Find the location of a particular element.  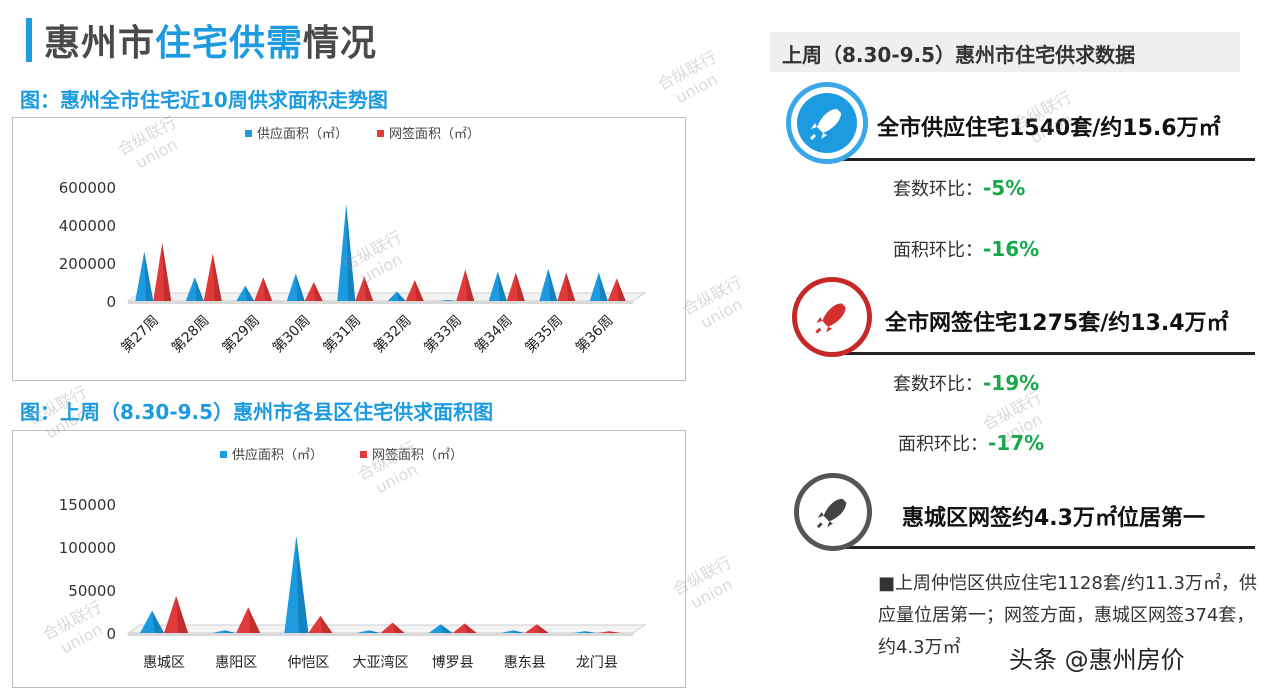

x-tick-label: 第27周 is located at coordinates (140, 334).